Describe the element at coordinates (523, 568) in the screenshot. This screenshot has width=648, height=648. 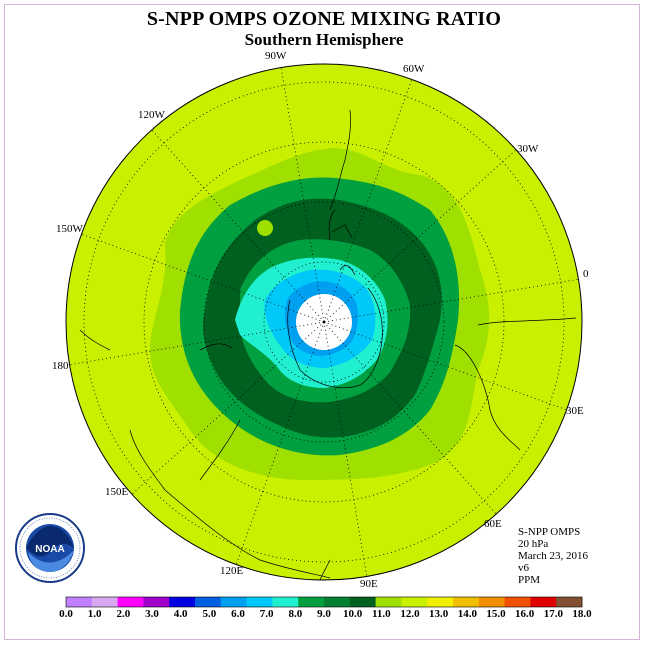
I see `info-version: v6` at that location.